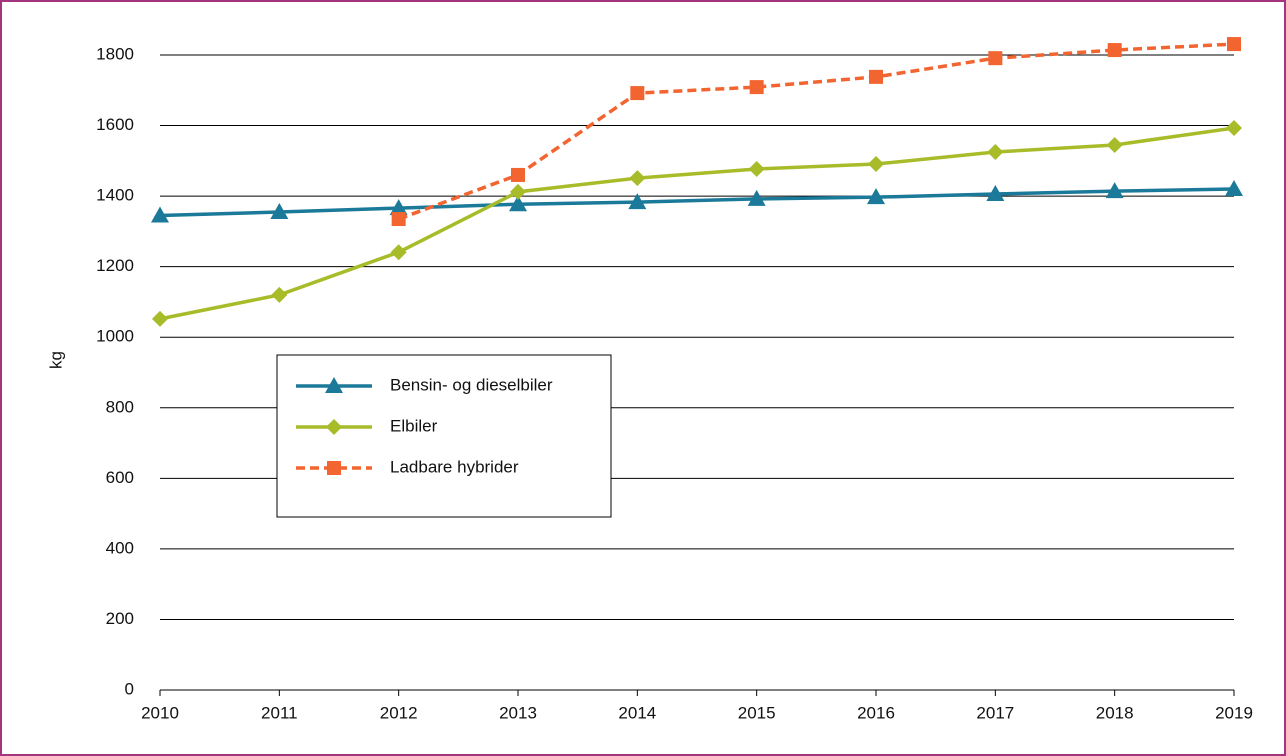  What do you see at coordinates (454, 466) in the screenshot?
I see `legend-label: Ladbare hybrider` at bounding box center [454, 466].